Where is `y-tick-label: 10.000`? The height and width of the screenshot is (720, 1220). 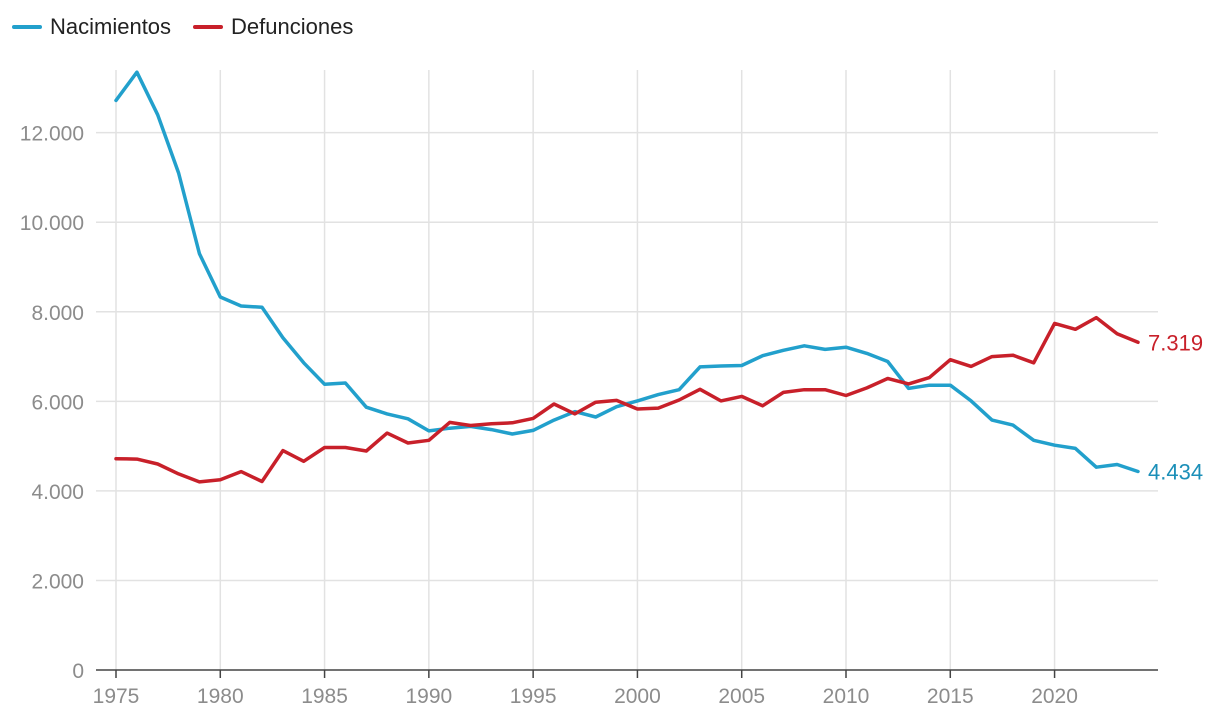 y-tick-label: 10.000 is located at coordinates (52, 223).